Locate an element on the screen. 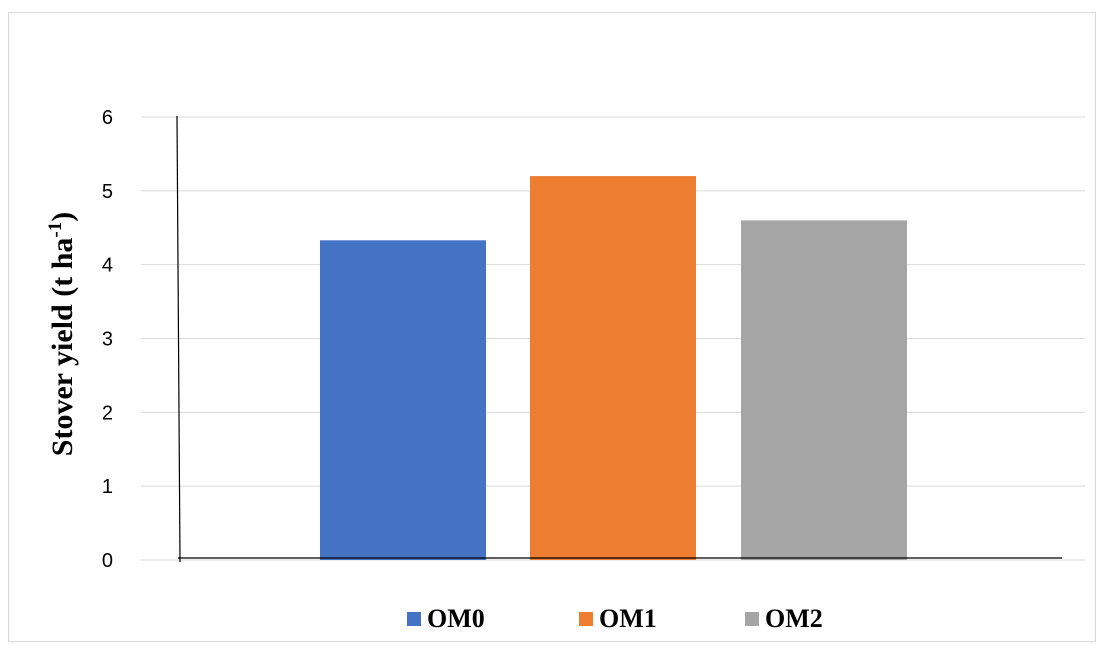 This screenshot has height=652, width=1105. bar-om2 is located at coordinates (824, 390).